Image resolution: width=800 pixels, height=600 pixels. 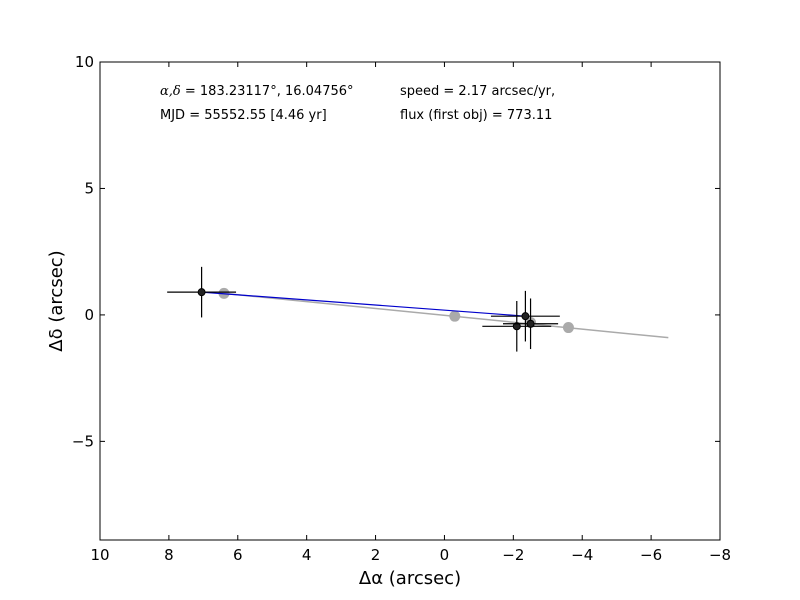 I want to click on x-tick-label-2: 6, so click(x=238, y=555).